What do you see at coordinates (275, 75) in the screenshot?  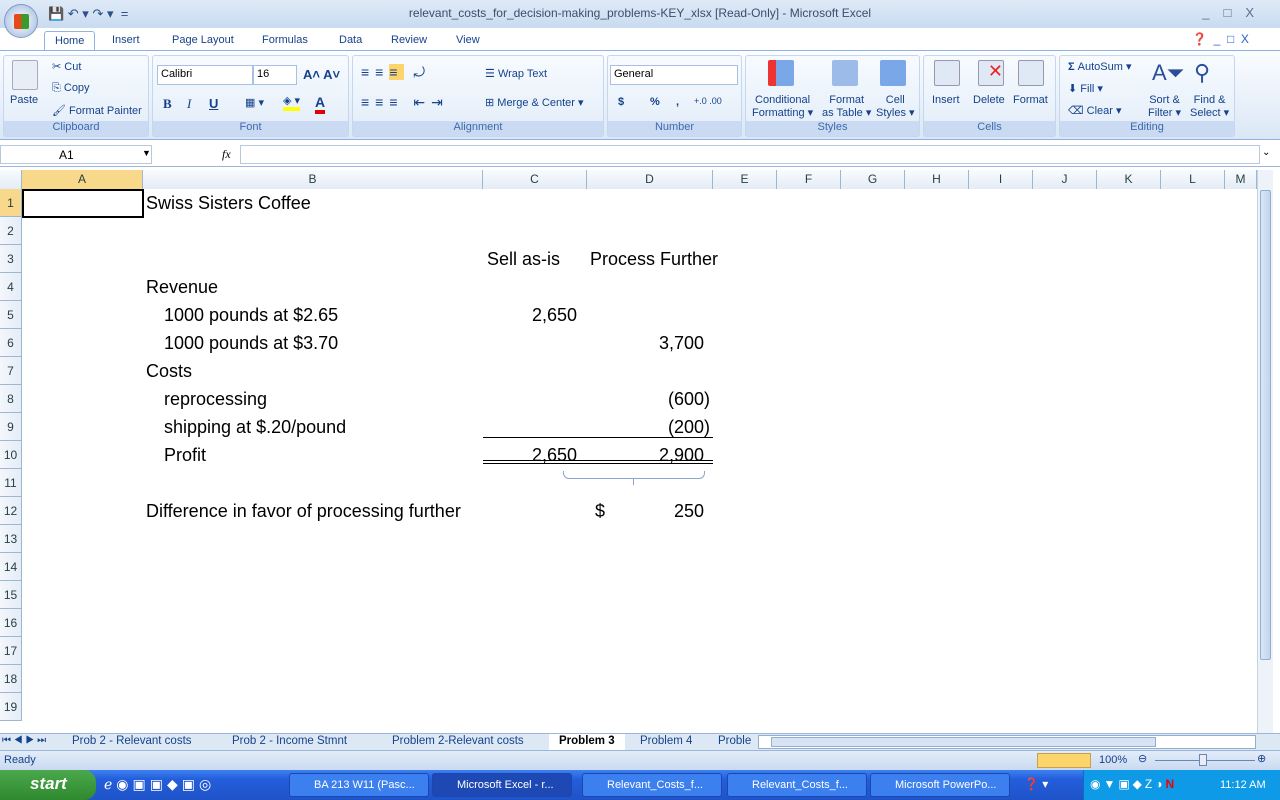 I see `font-size-select: 16` at bounding box center [275, 75].